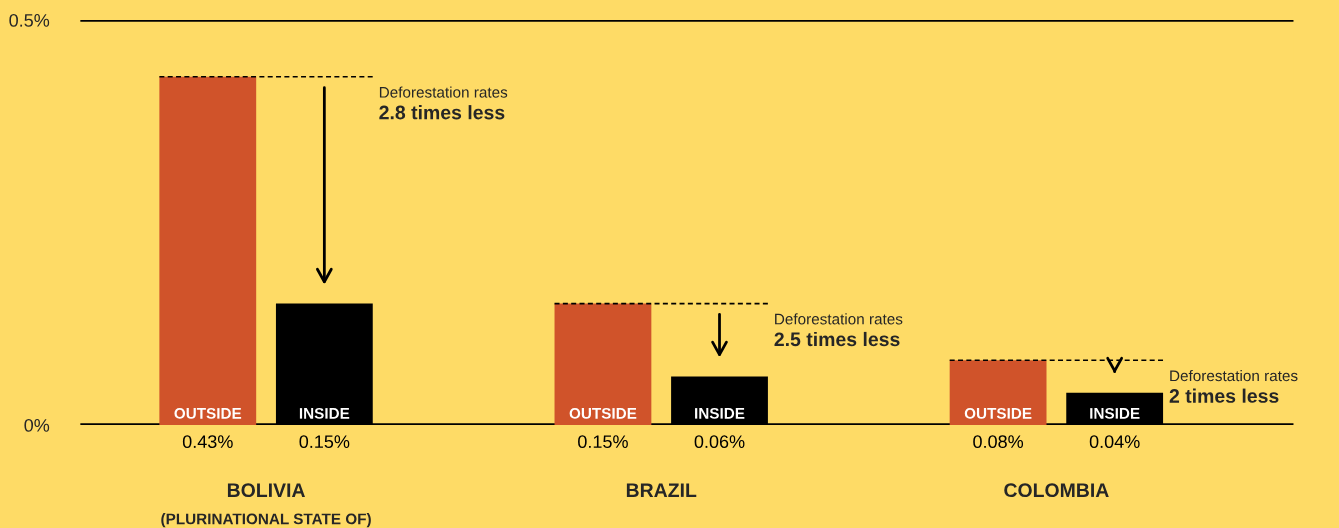 Image resolution: width=1339 pixels, height=528 pixels. Describe the element at coordinates (838, 330) in the screenshot. I see `ref-line-label: Deforestation rates 2.5 times less` at that location.